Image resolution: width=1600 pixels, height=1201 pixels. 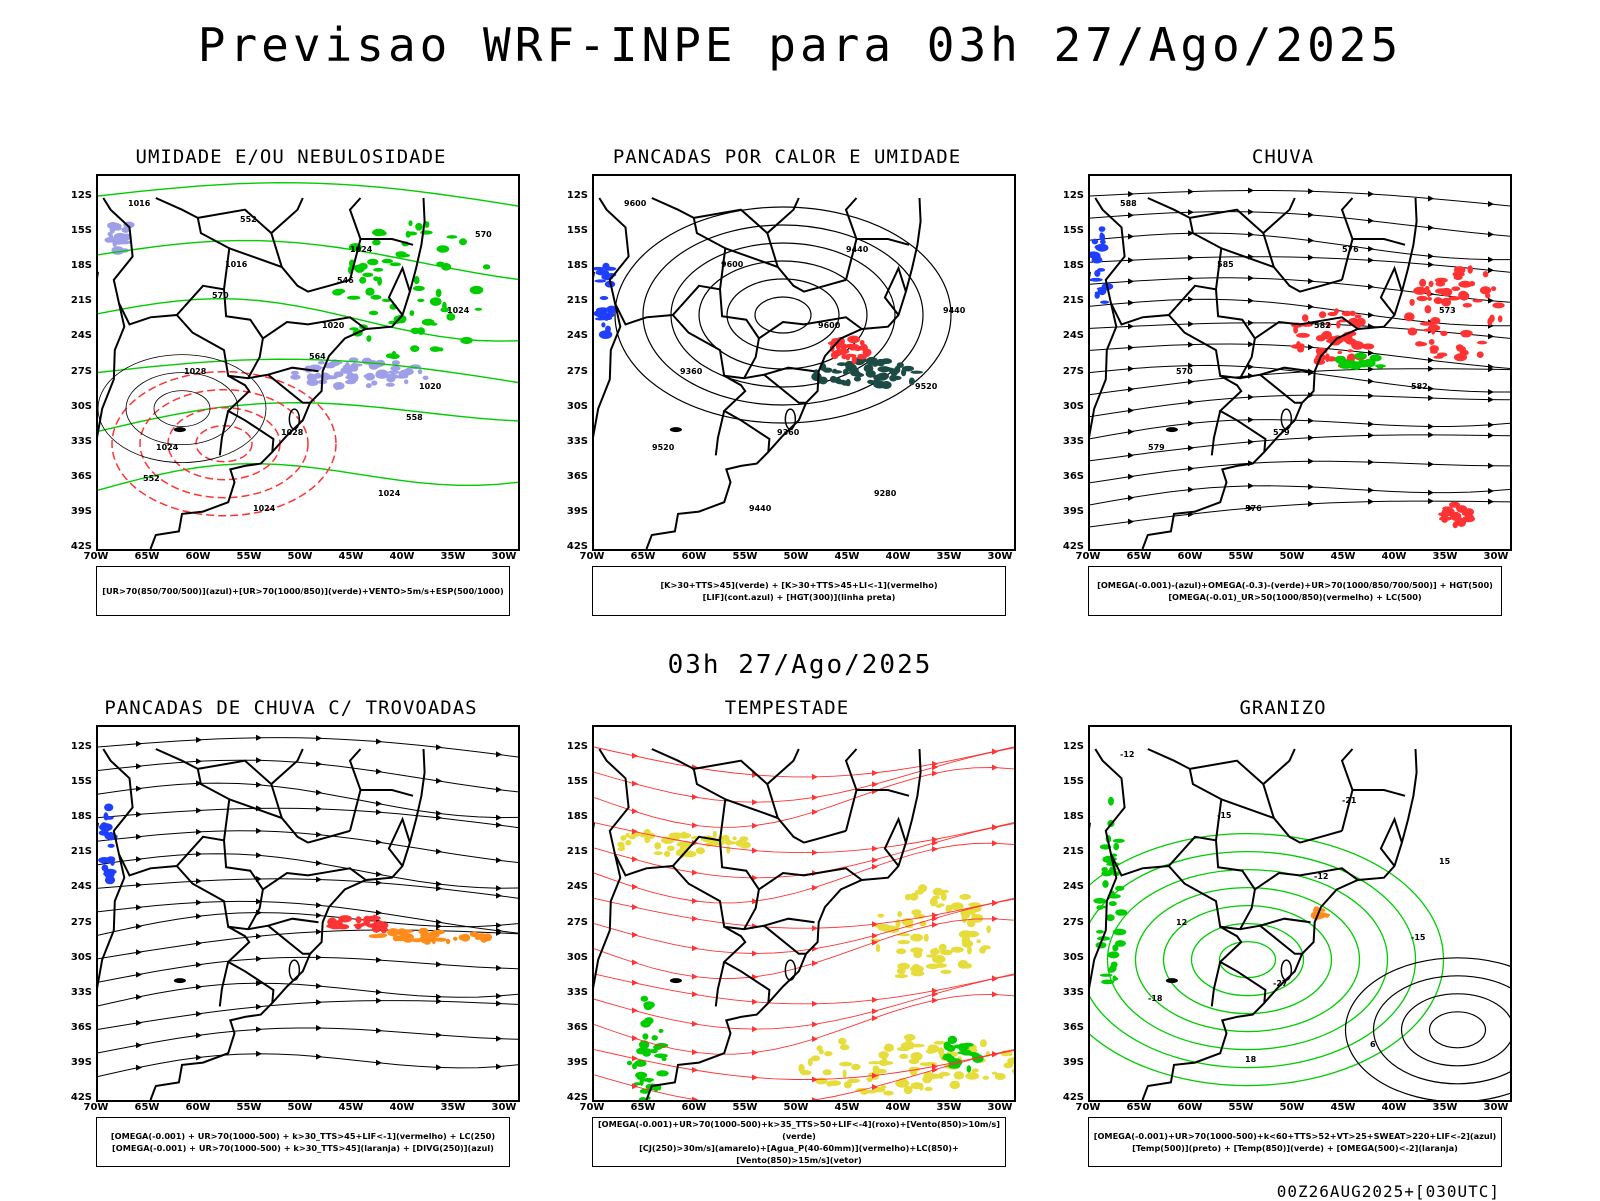 What do you see at coordinates (81, 852) in the screenshot?
I see `lat-tick-label: 21S` at bounding box center [81, 852].